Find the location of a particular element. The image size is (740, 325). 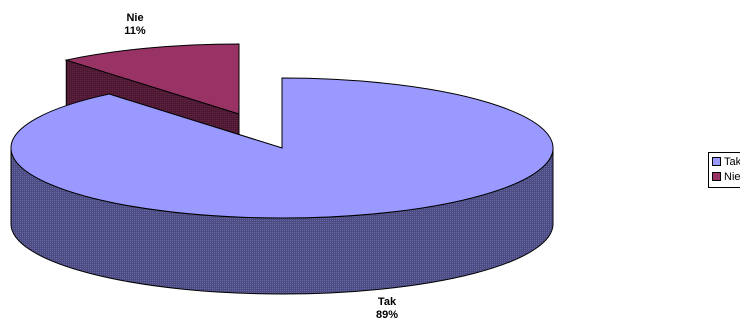

legend-swatch-tak is located at coordinates (716, 161).